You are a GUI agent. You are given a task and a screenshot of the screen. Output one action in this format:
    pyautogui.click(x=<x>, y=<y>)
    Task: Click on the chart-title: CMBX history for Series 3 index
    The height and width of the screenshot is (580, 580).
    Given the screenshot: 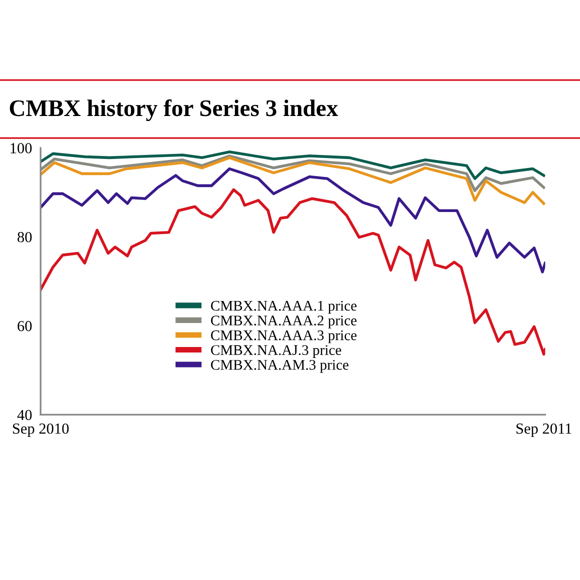 What is the action you would take?
    pyautogui.click(x=174, y=110)
    